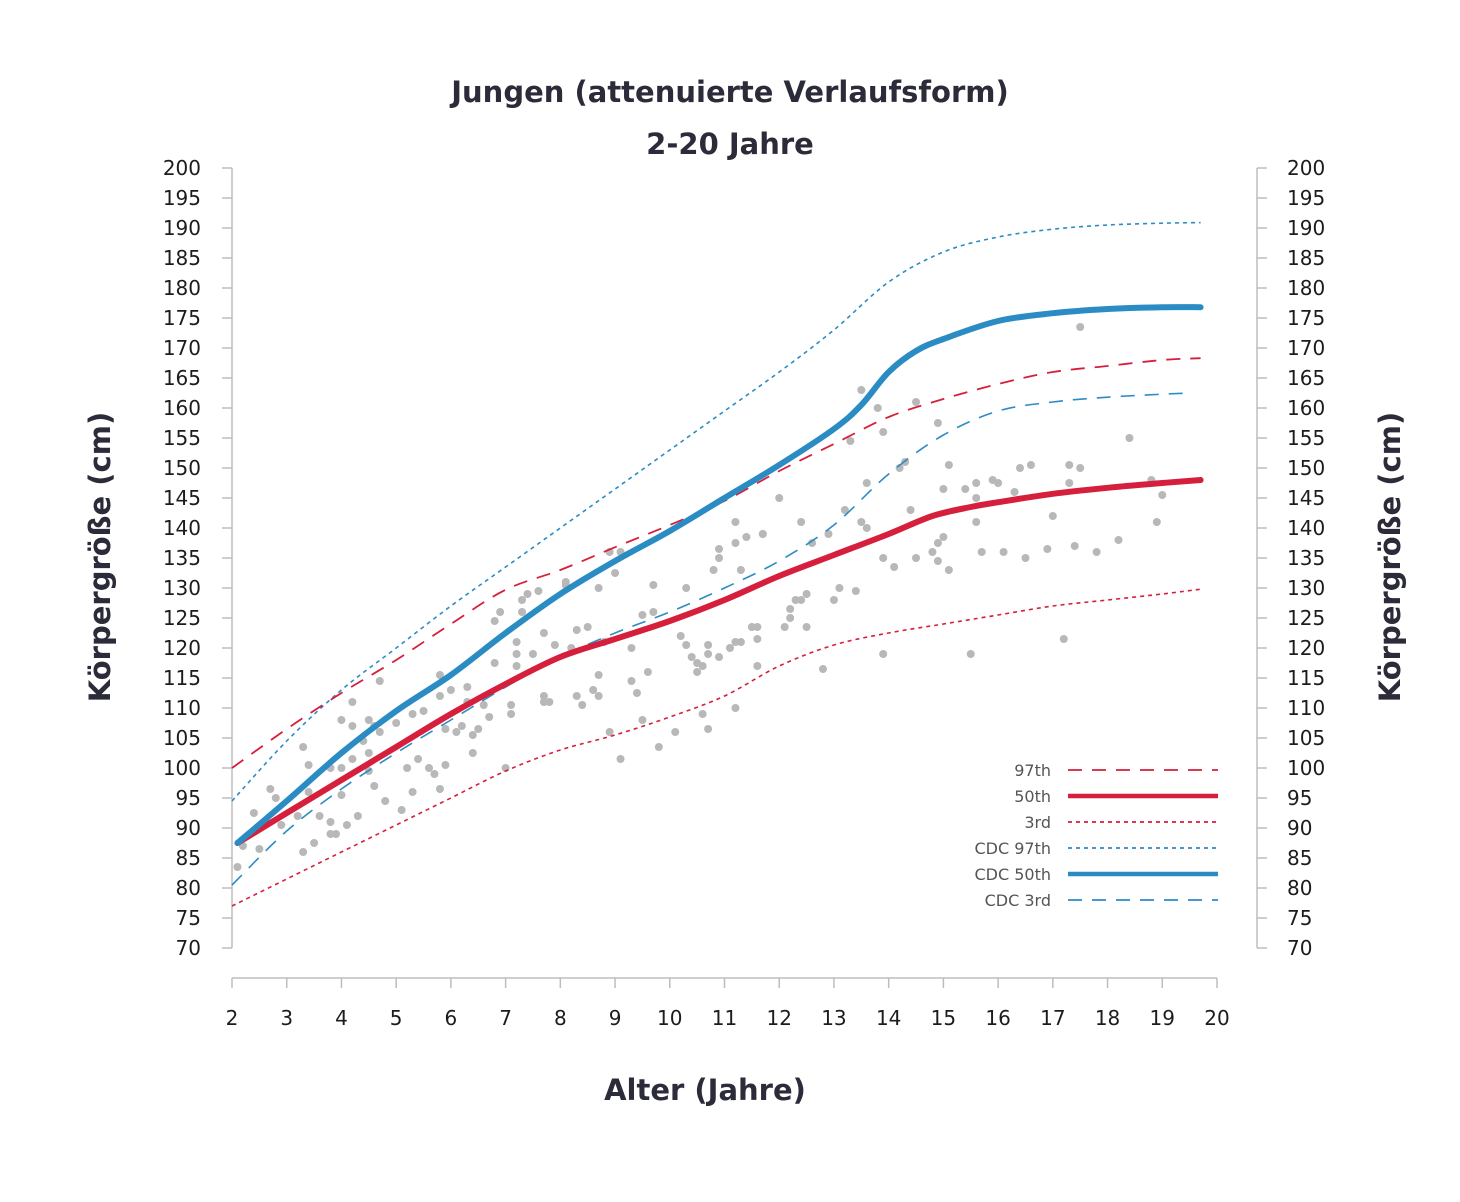 This screenshot has height=1202, width=1460. What do you see at coordinates (182, 558) in the screenshot?
I see `y-tick-label-left: 135` at bounding box center [182, 558].